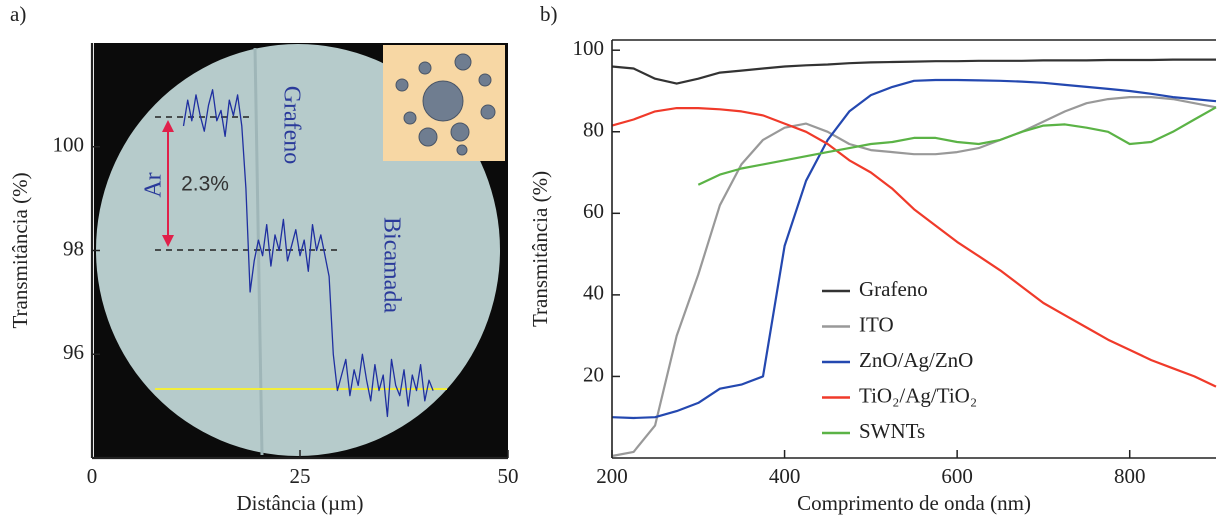  Describe the element at coordinates (893, 289) in the screenshot. I see `legend-label: Grafeno` at that location.